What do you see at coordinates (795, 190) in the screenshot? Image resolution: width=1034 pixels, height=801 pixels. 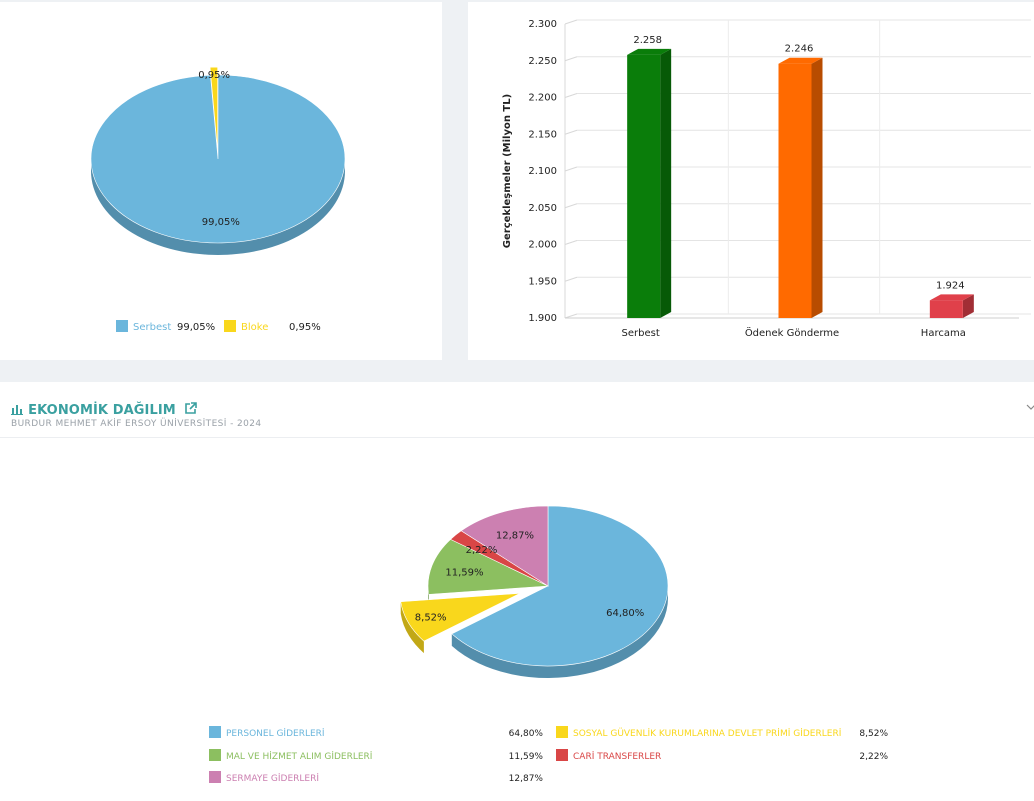 I see `bar-denek-g-nderme` at bounding box center [795, 190].